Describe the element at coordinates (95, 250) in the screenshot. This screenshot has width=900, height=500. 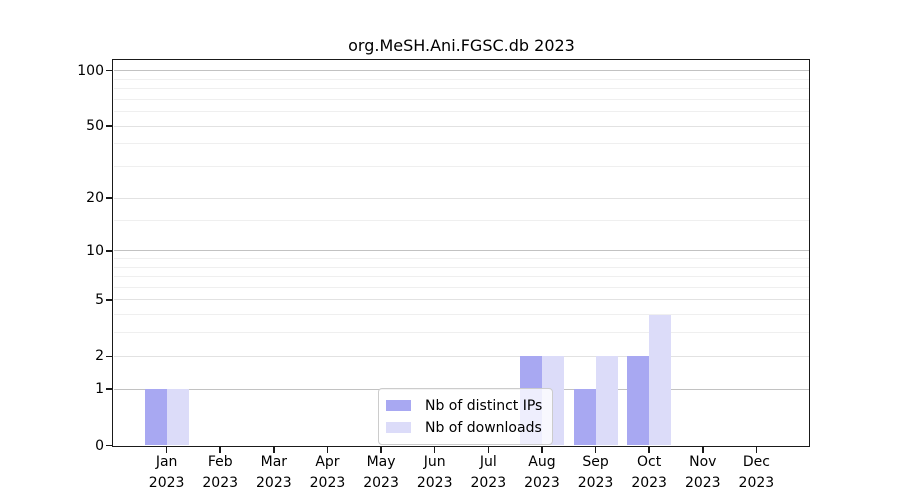
I see `y-tick-label: 10` at that location.